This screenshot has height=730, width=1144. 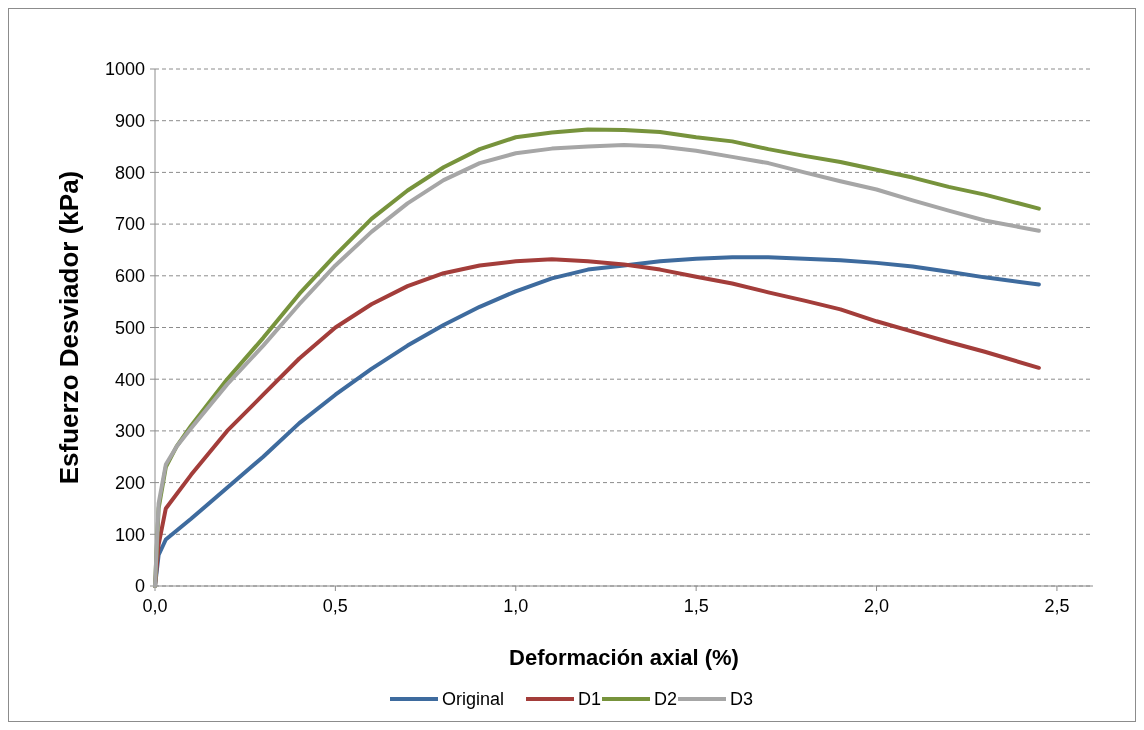 What do you see at coordinates (129, 224) in the screenshot?
I see `y-tick-label: 700` at bounding box center [129, 224].